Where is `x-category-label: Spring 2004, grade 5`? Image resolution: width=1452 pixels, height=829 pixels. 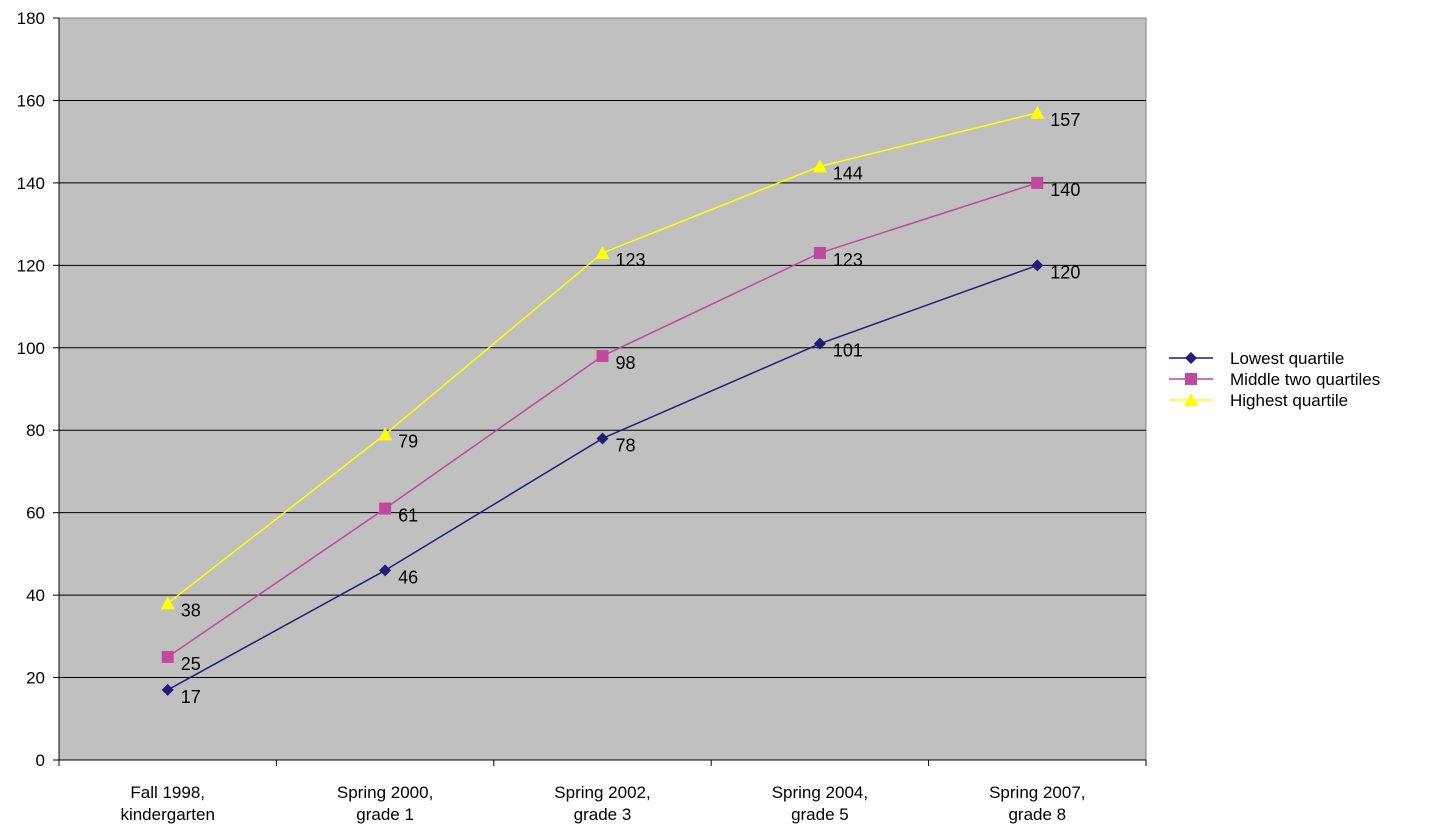
x-category-label: Spring 2004, grade 5 is located at coordinates (820, 803).